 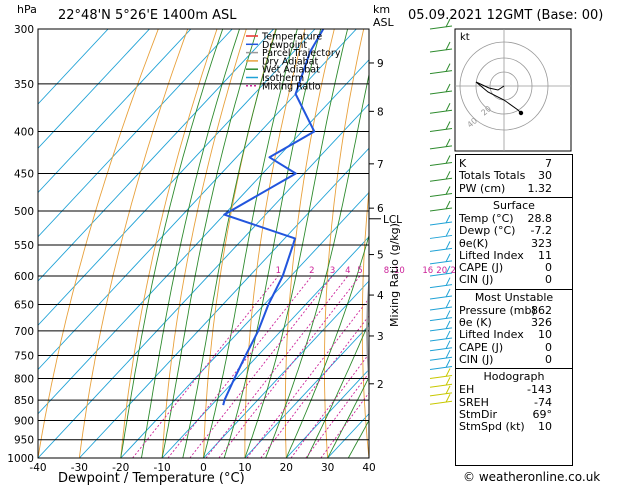 I want to click on surface-row: θe(K) 323, so click(x=514, y=243).